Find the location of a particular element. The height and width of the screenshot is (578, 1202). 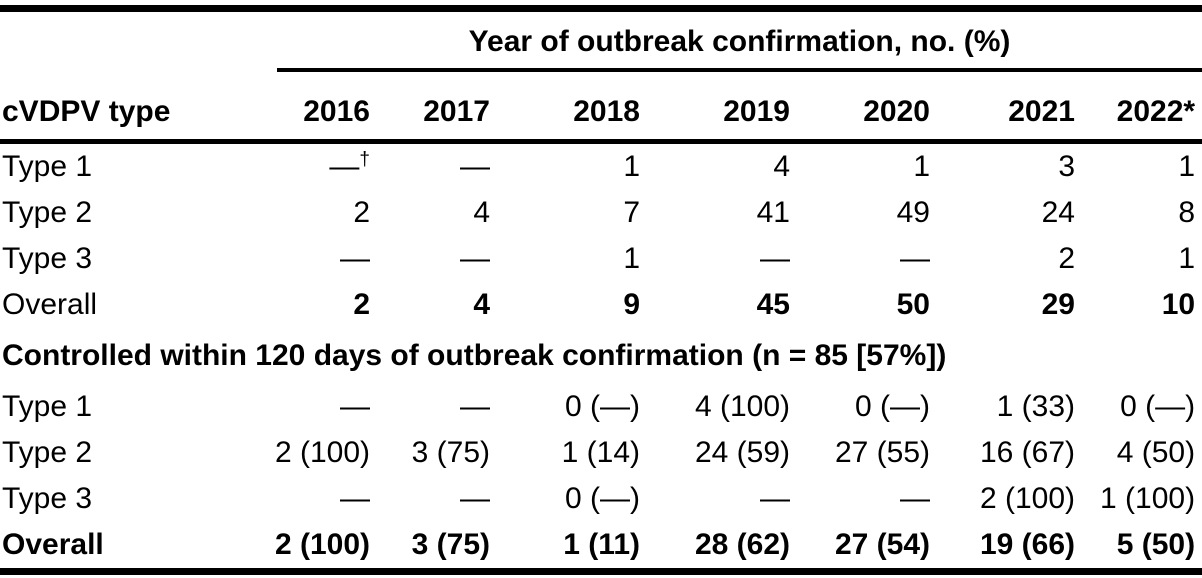

table-cell: 27 (55) is located at coordinates (882, 452).